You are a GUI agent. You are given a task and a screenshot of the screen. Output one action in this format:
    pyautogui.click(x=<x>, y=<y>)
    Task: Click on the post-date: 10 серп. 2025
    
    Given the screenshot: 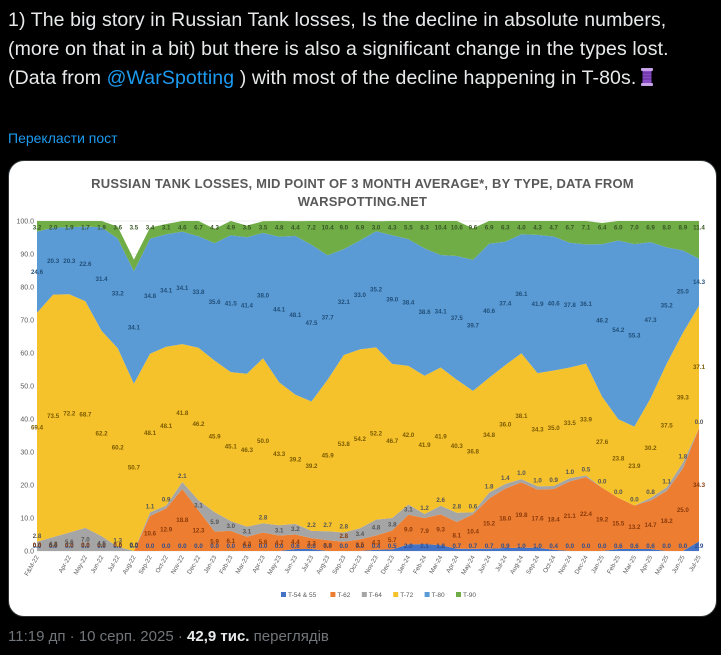 What is the action you would take?
    pyautogui.click(x=126, y=636)
    